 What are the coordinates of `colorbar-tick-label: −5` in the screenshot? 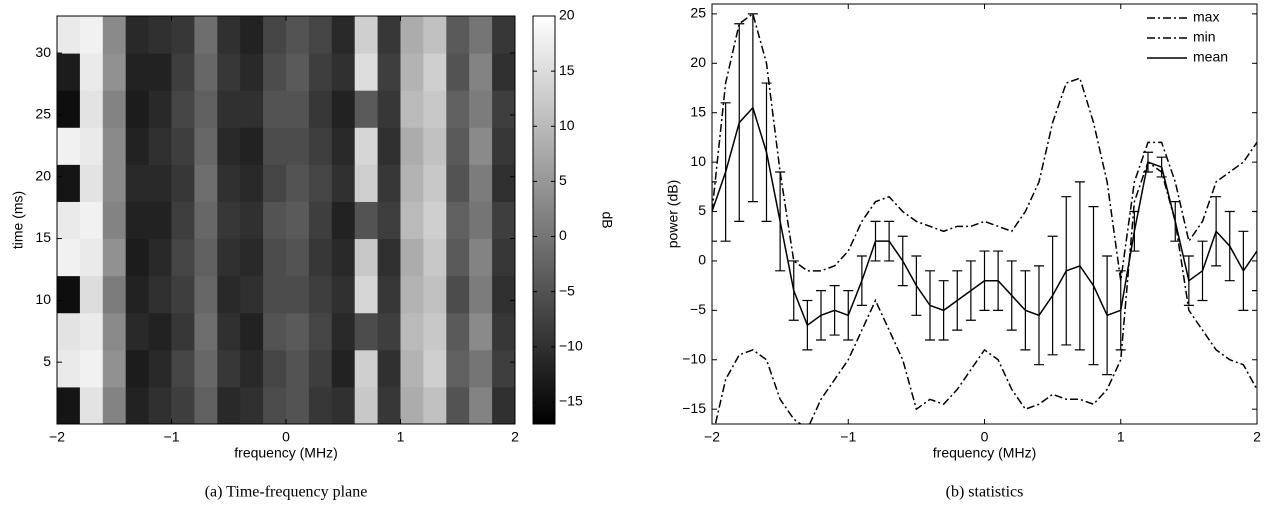 It's located at (567, 290).